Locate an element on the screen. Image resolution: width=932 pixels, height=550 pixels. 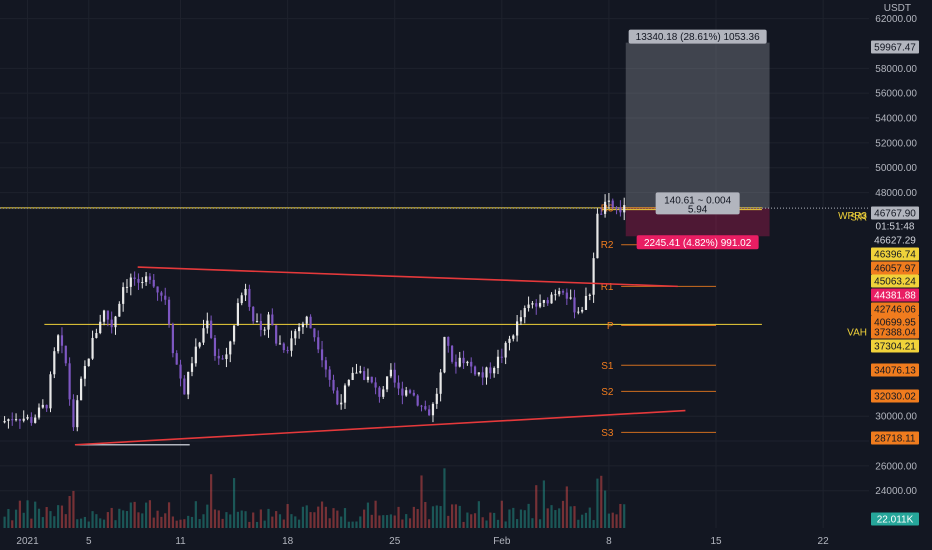
center-label-2: 5.94 is located at coordinates (698, 209).